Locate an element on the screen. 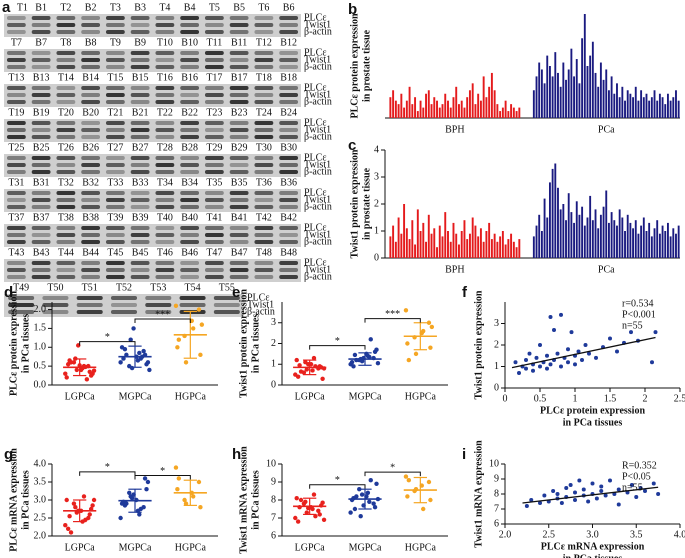 The height and width of the screenshot is (558, 685). lane-label: B2 is located at coordinates (91, 7).